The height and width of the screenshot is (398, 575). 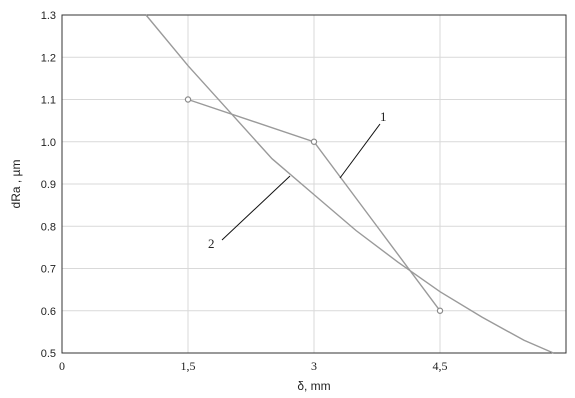 What do you see at coordinates (48, 354) in the screenshot?
I see `y-tick-label: 0.5` at bounding box center [48, 354].